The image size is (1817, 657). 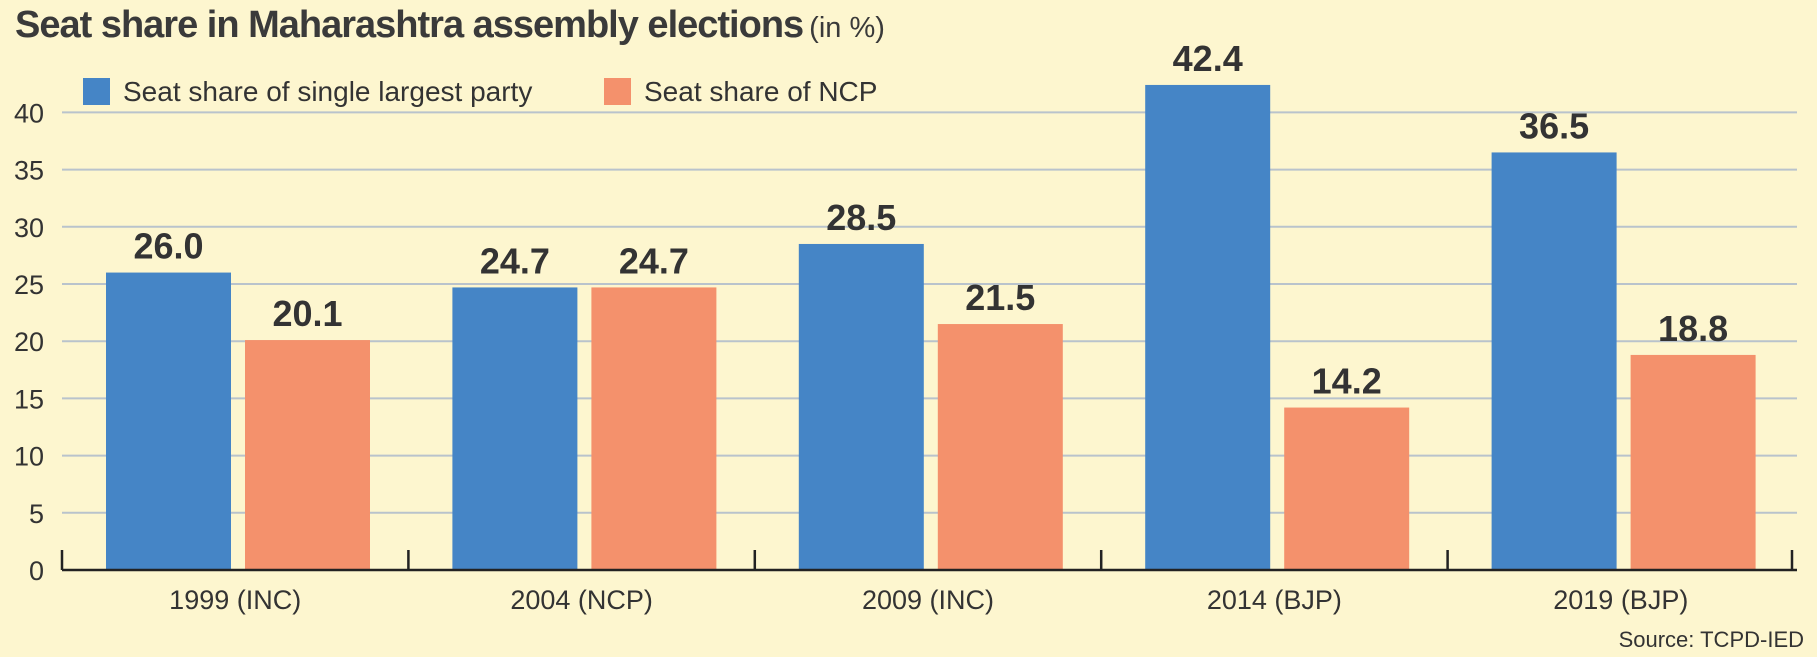 What do you see at coordinates (168, 246) in the screenshot?
I see `data-label: 26.0` at bounding box center [168, 246].